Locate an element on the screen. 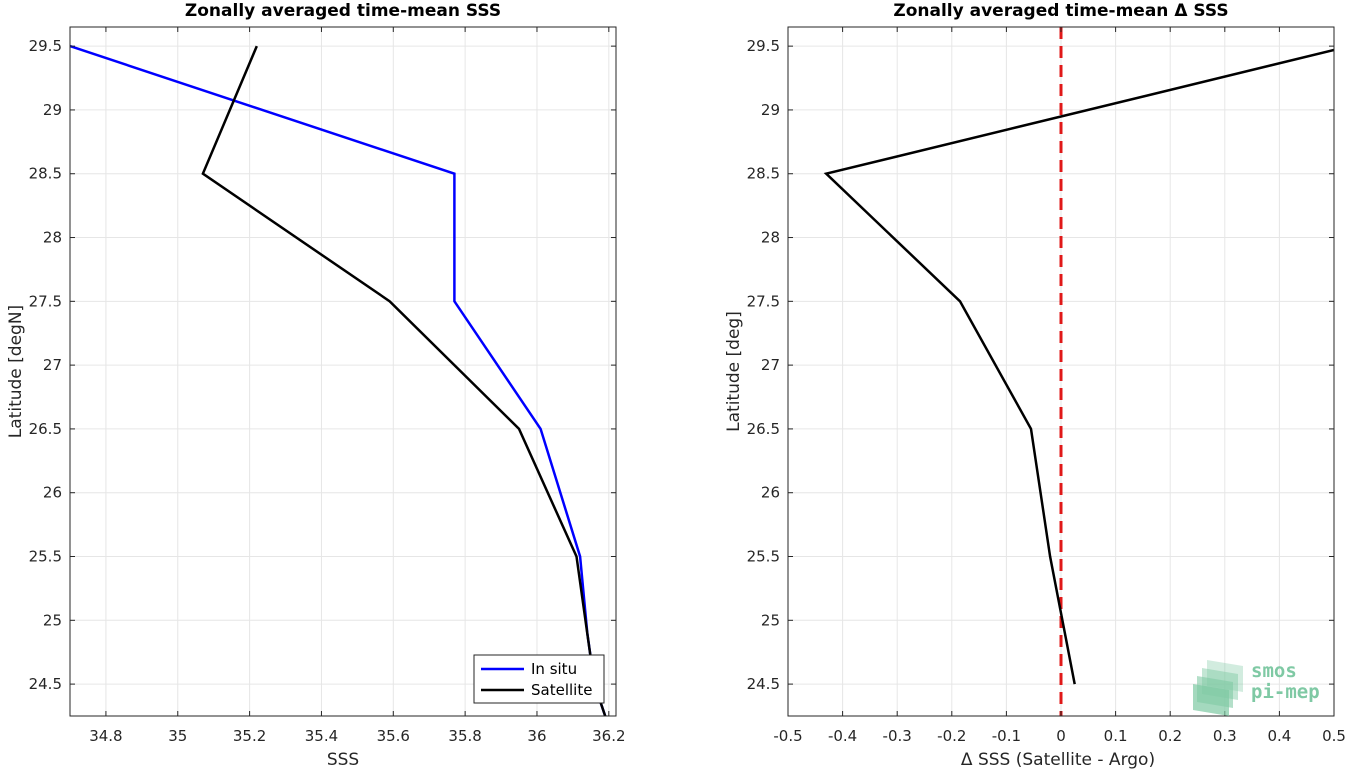 This screenshot has height=770, width=1347. x-tick-label: 0.2 is located at coordinates (1170, 736).